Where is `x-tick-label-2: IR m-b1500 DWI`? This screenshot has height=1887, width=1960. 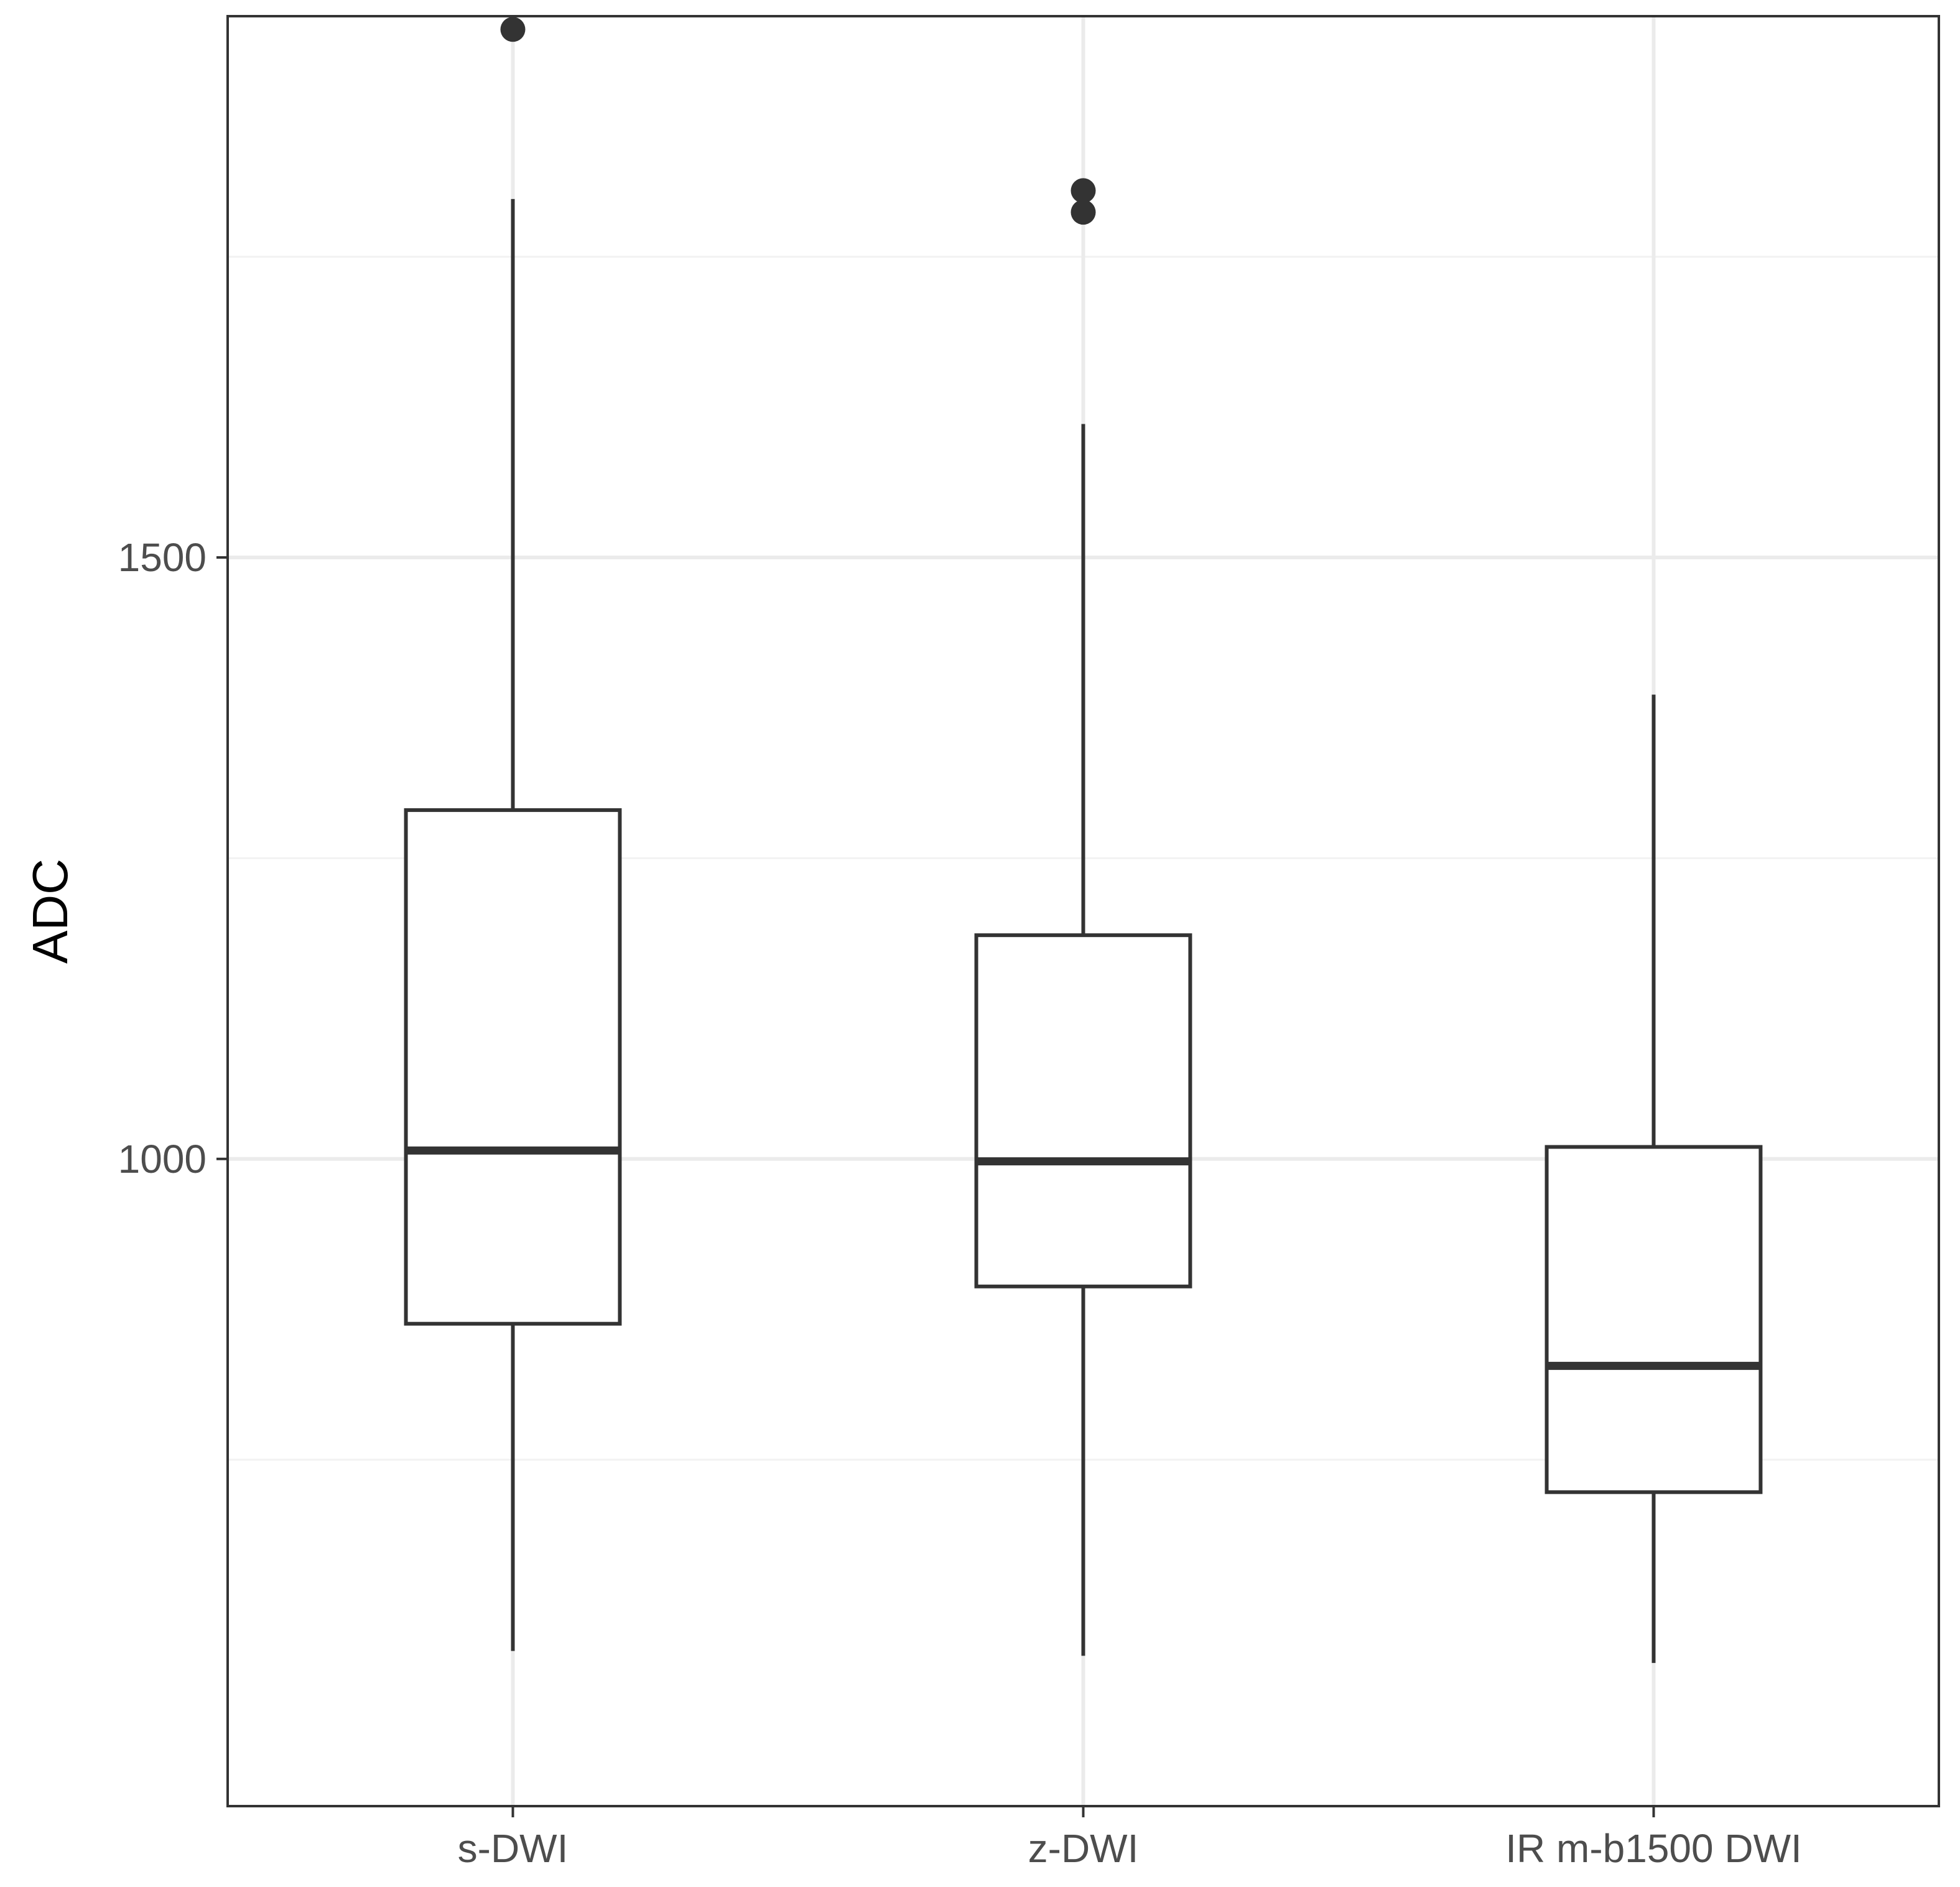 x-tick-label-2: IR m-b1500 DWI is located at coordinates (1653, 1848).